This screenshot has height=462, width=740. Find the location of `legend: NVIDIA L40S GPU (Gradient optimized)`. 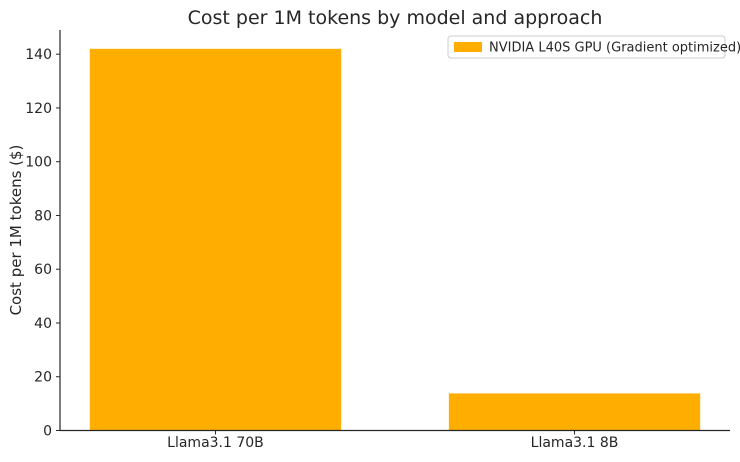

legend: NVIDIA L40S GPU (Gradient optimized) is located at coordinates (593, 47).